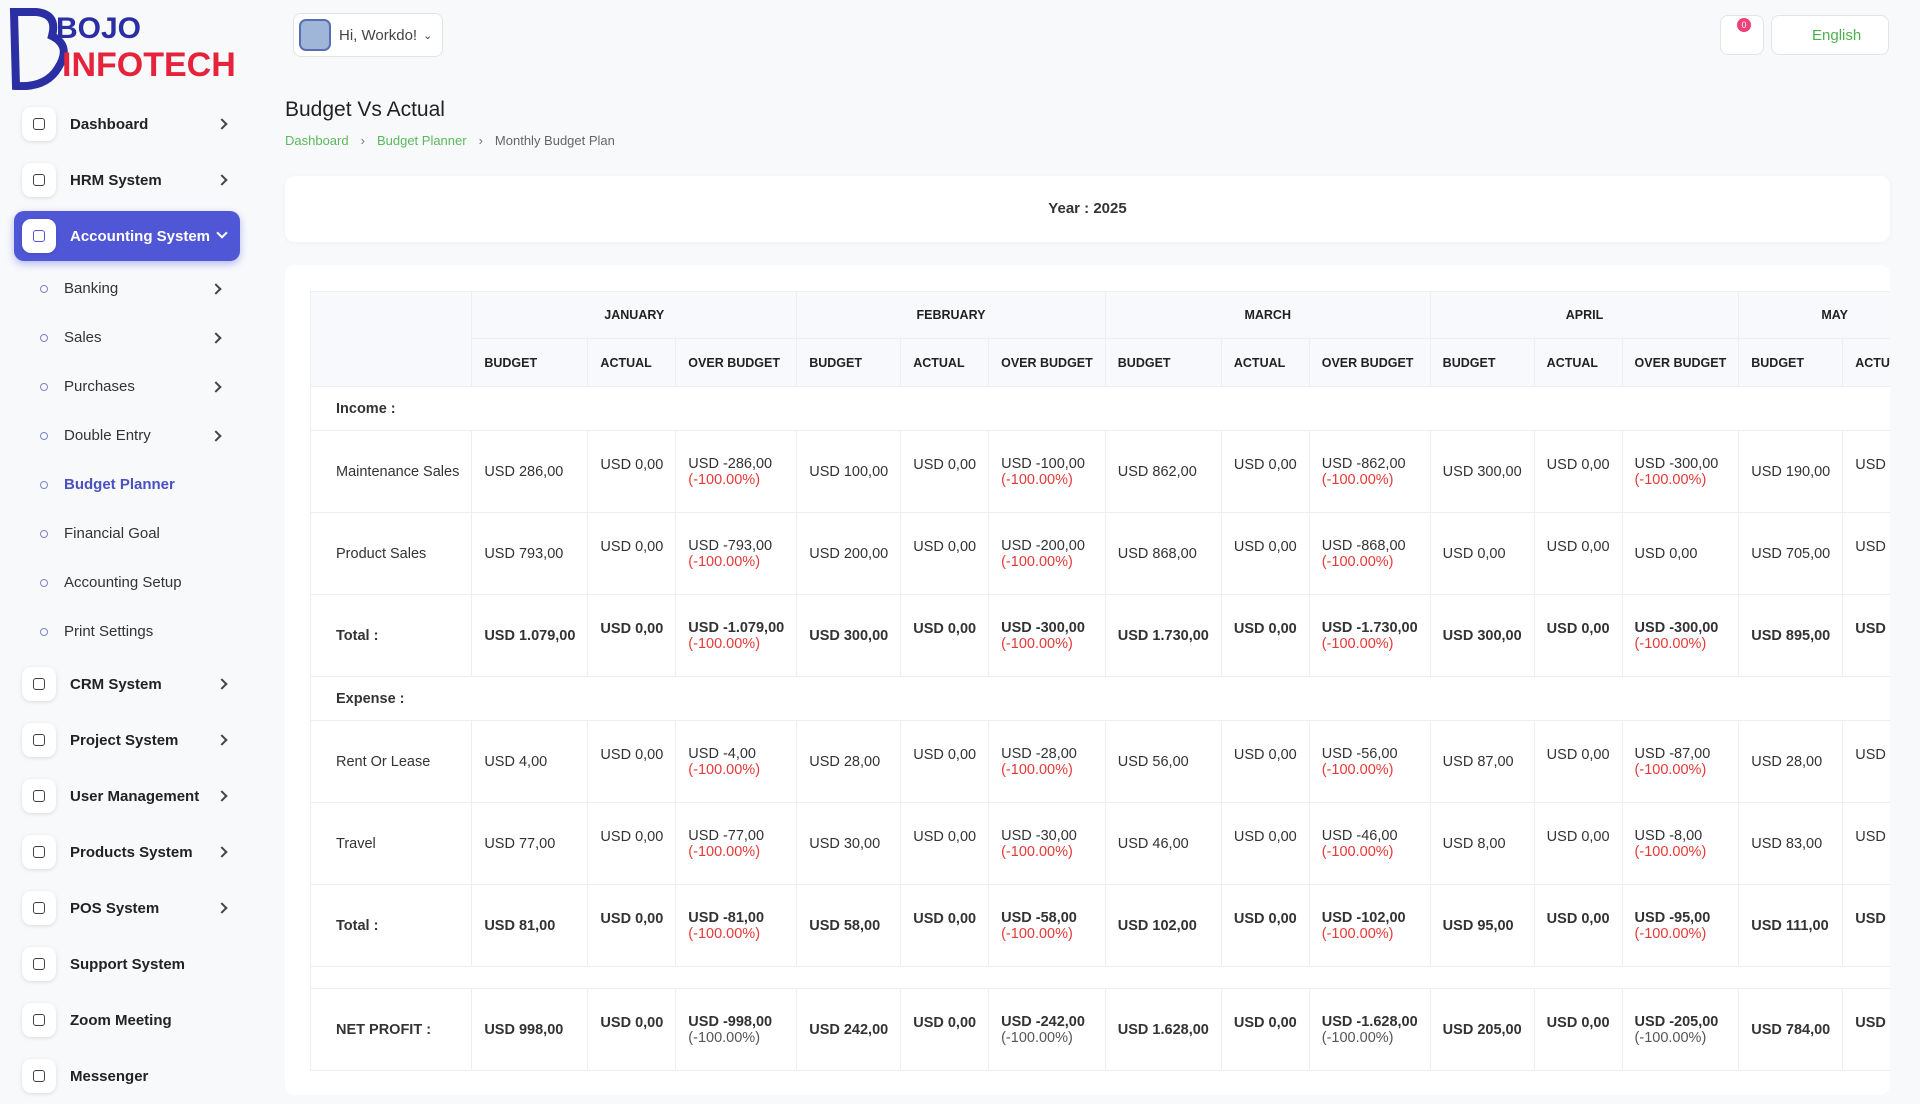  What do you see at coordinates (1047, 925) in the screenshot?
I see `over-budget-cell: USD -58,00 (-100.00%)` at bounding box center [1047, 925].